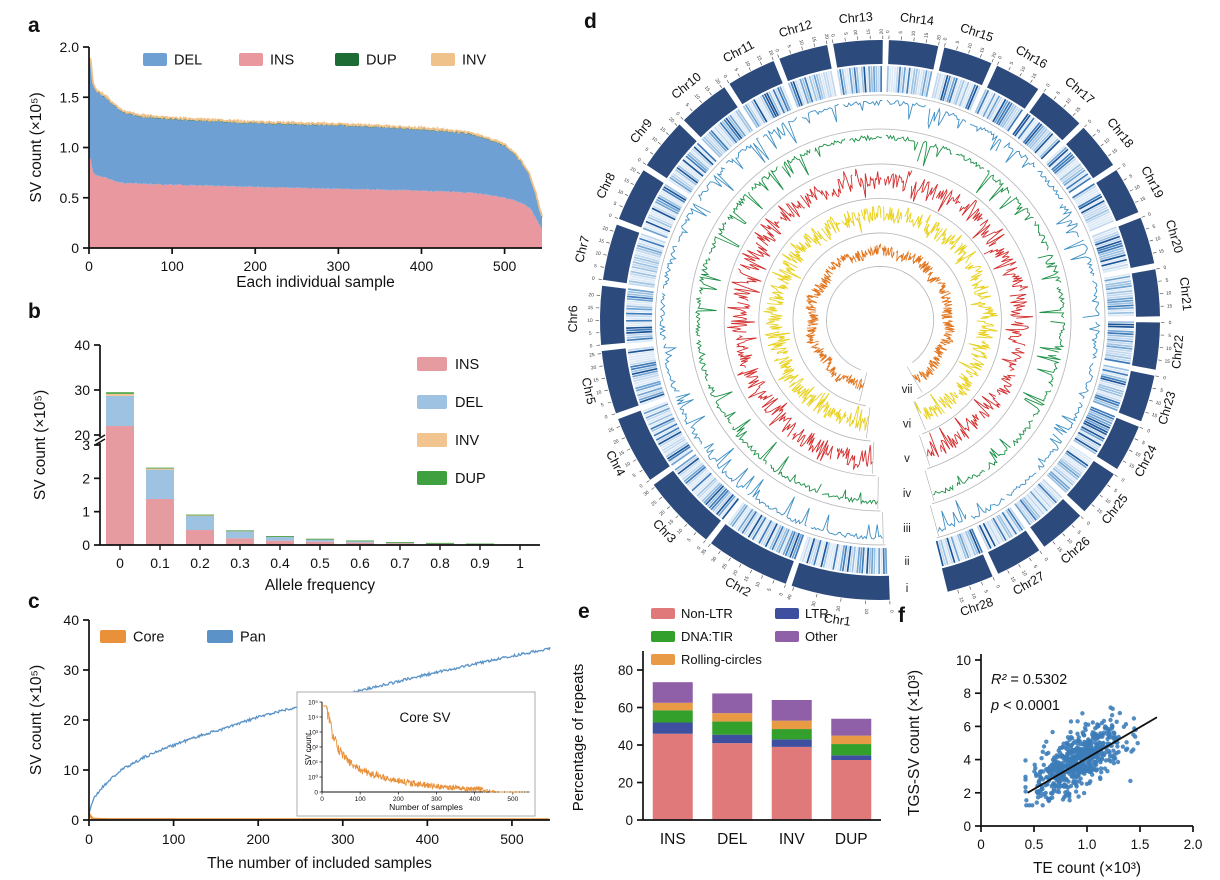 The image size is (1220, 880). What do you see at coordinates (721, 659) in the screenshot?
I see `svg-text: Rolling-circles` at bounding box center [721, 659].